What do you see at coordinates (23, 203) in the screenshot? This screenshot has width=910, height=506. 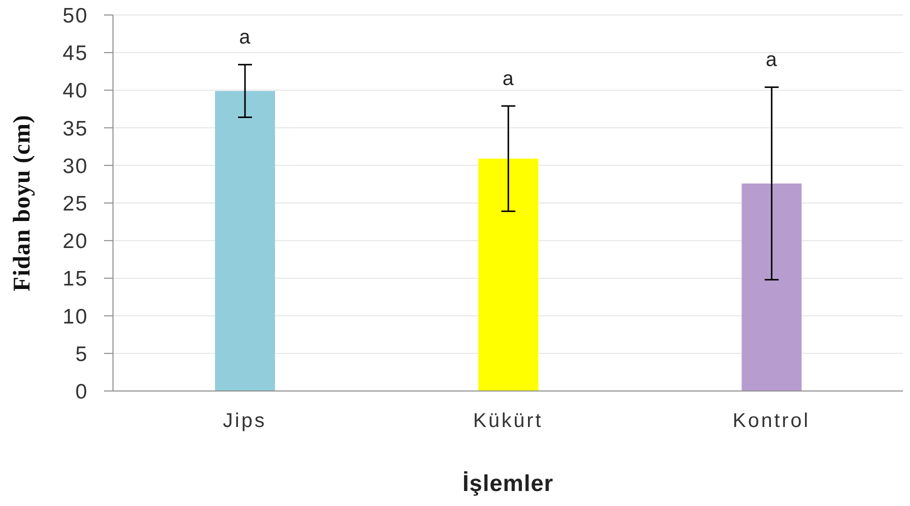 I see `y-axis-title: Fidan boyu (cm)` at bounding box center [23, 203].